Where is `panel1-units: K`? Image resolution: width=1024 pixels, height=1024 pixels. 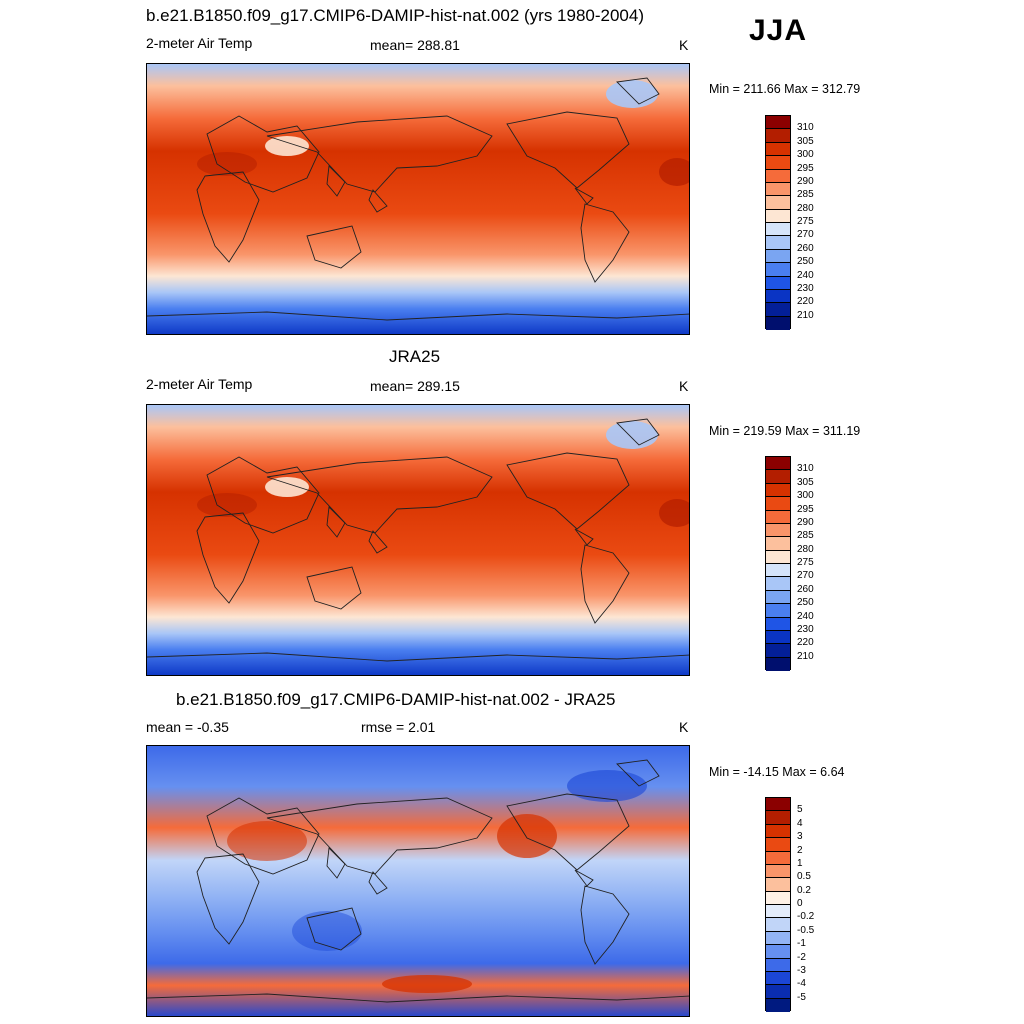
panel1-units: K is located at coordinates (684, 45).